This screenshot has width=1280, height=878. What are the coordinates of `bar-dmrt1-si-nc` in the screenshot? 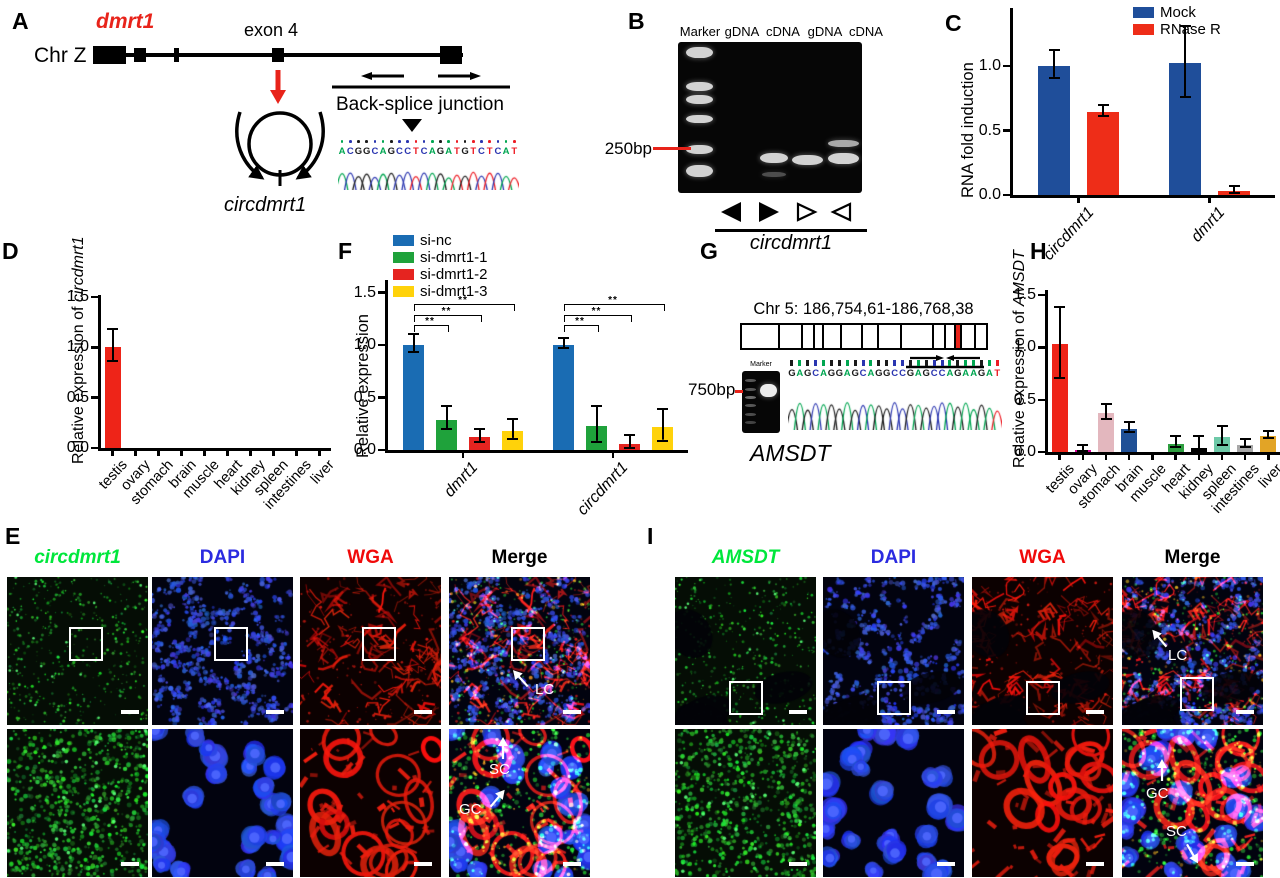 It's located at (413, 397).